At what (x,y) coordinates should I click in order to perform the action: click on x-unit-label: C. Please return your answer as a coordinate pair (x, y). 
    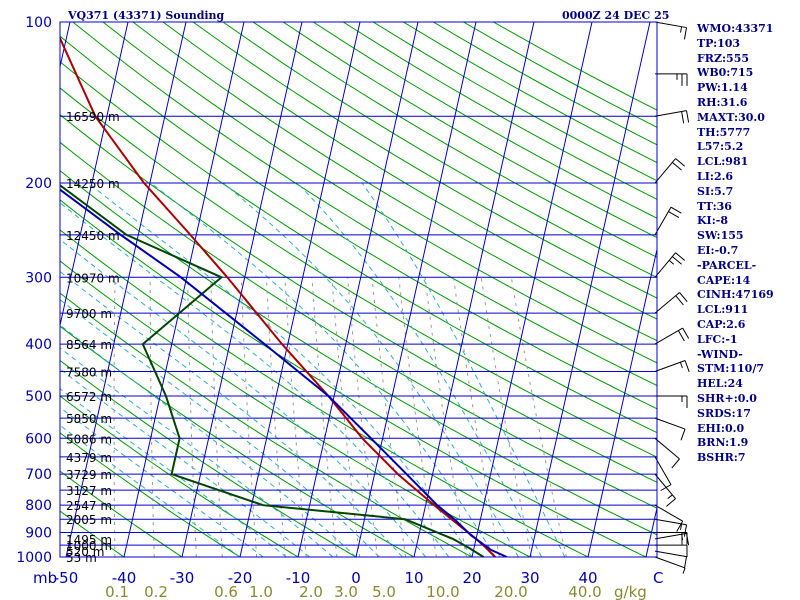
    Looking at the image, I should click on (658, 578).